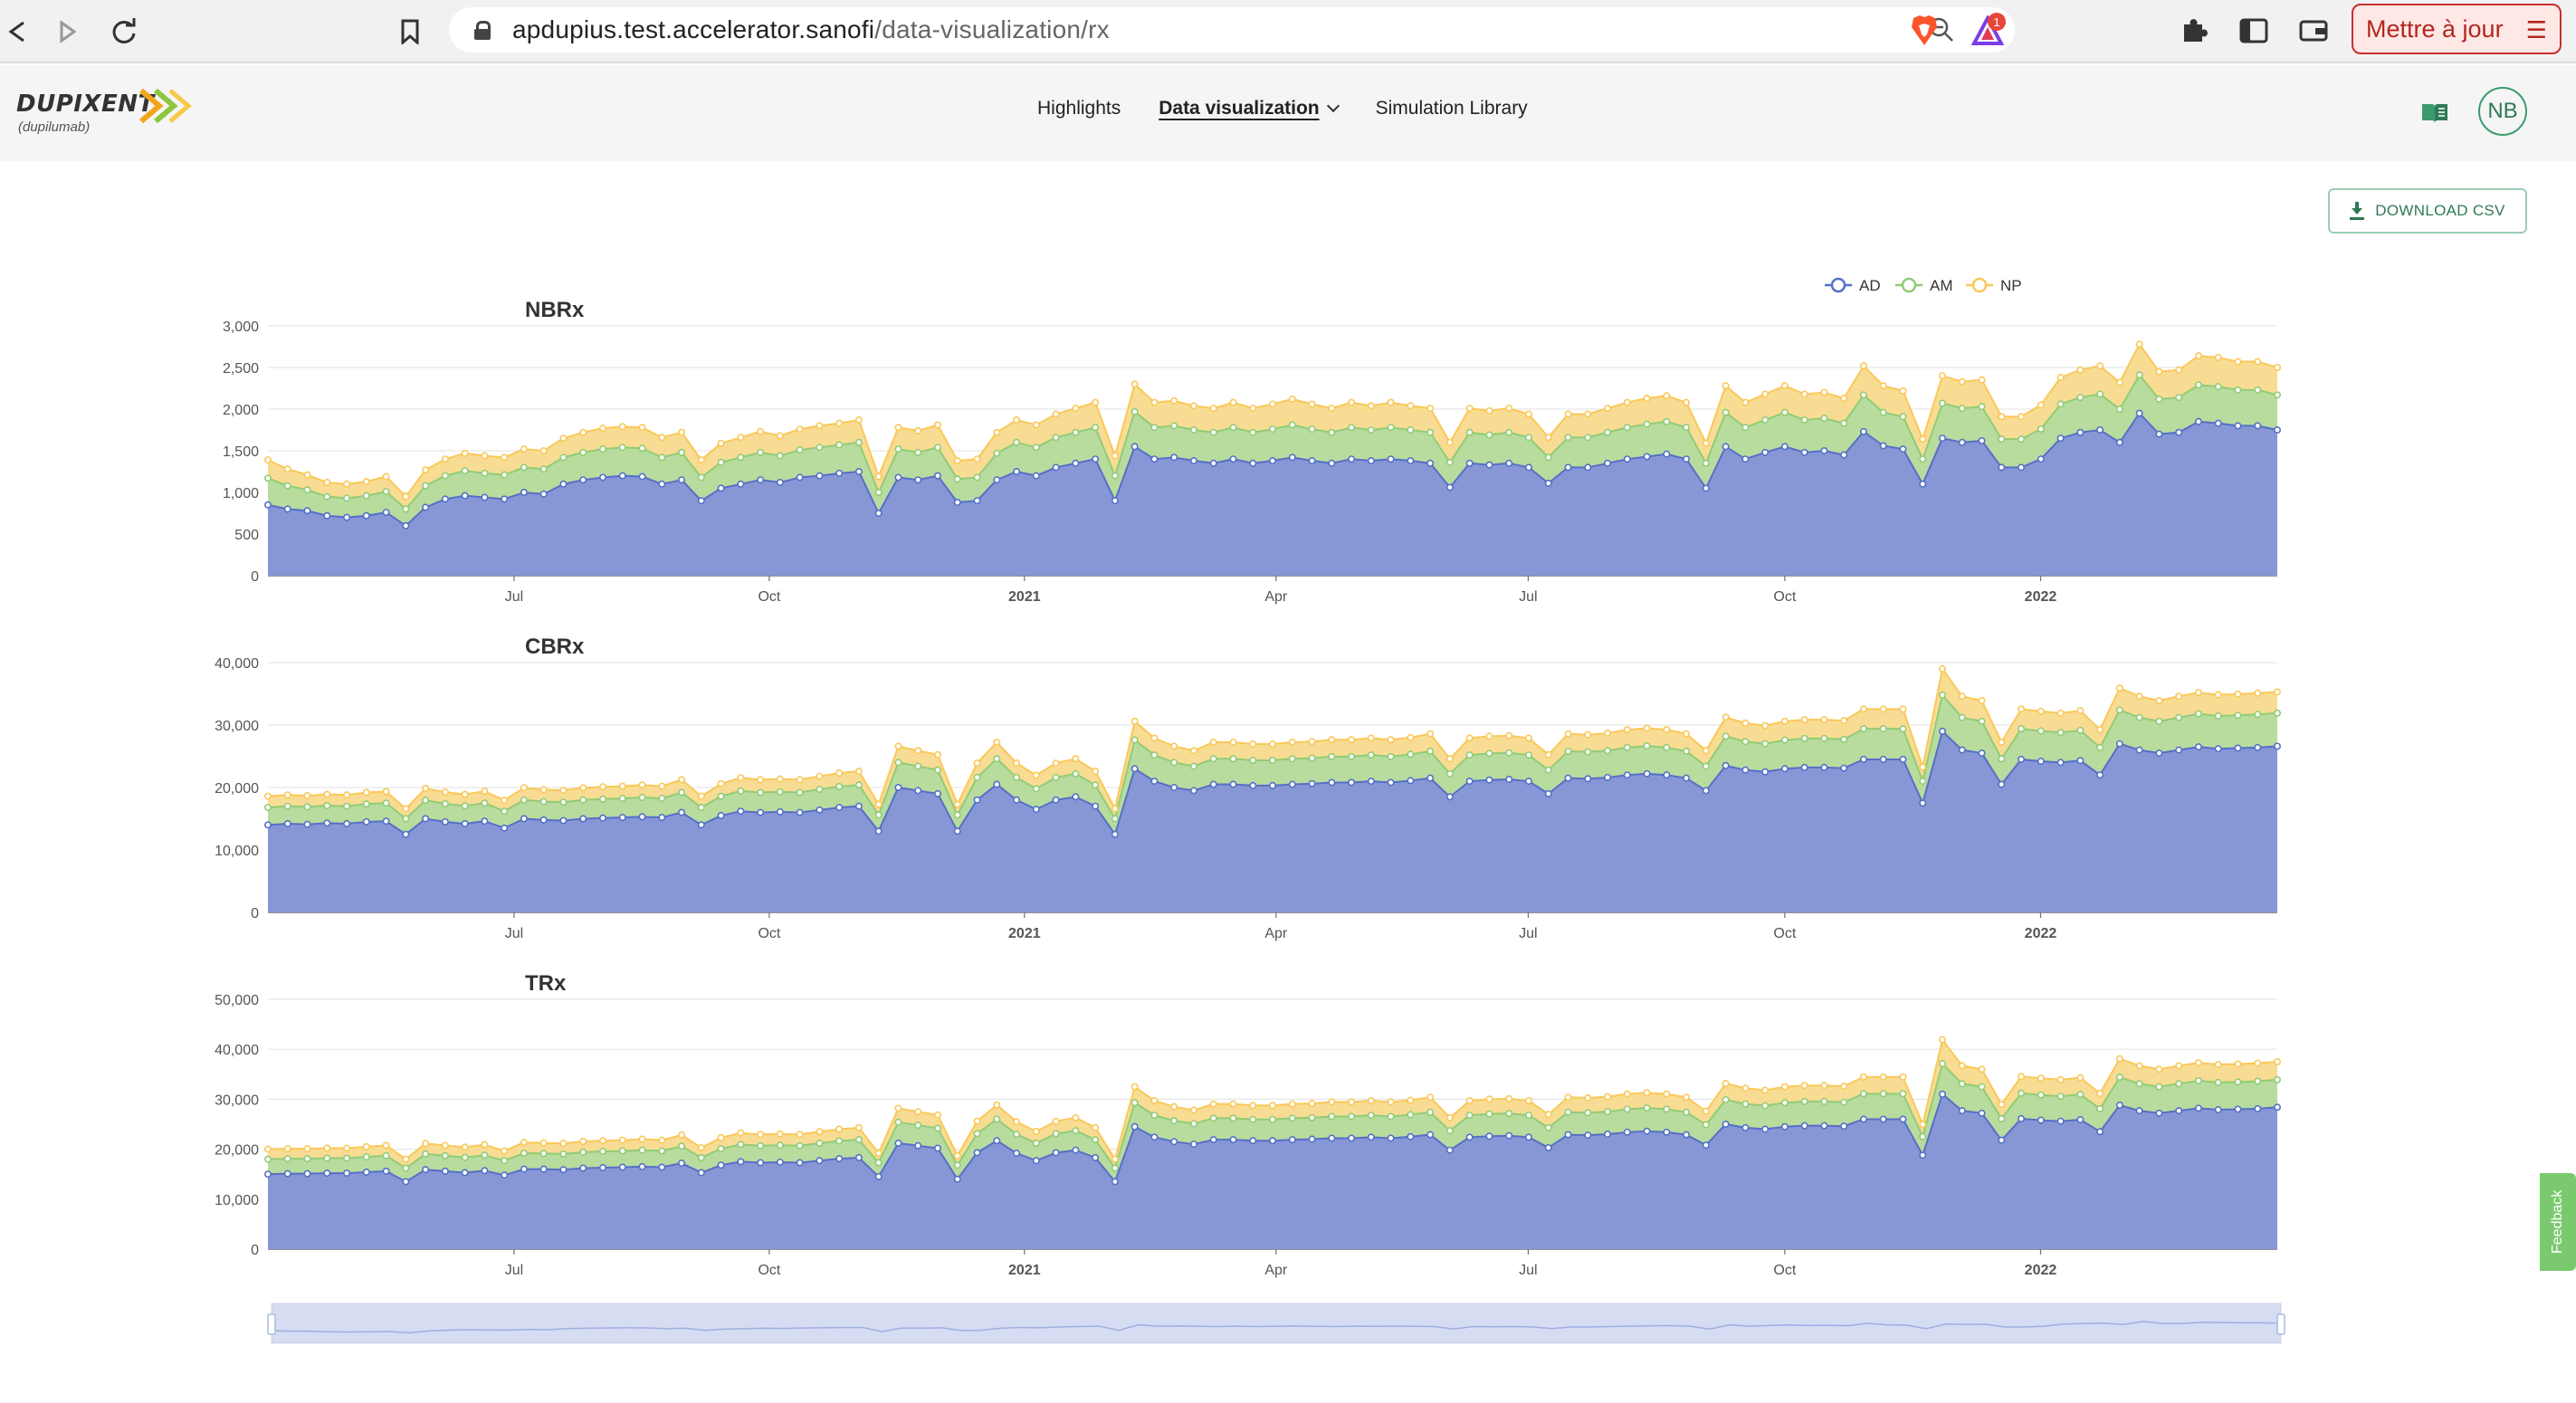  Describe the element at coordinates (2558, 1222) in the screenshot. I see `feedback-tab: Feedback` at that location.